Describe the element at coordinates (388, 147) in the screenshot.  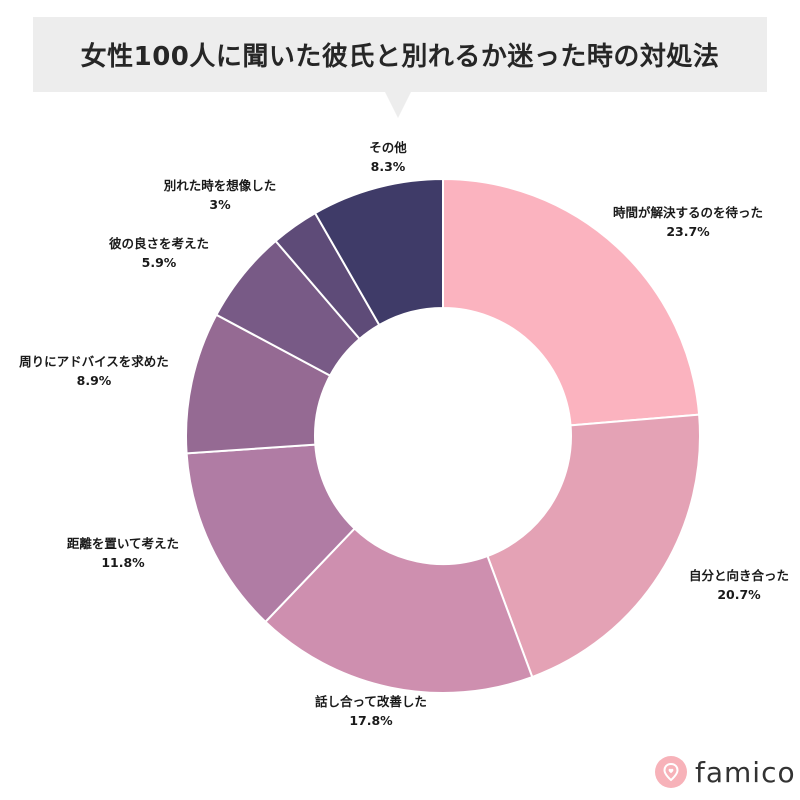
I see `slice-label-8: その他` at that location.